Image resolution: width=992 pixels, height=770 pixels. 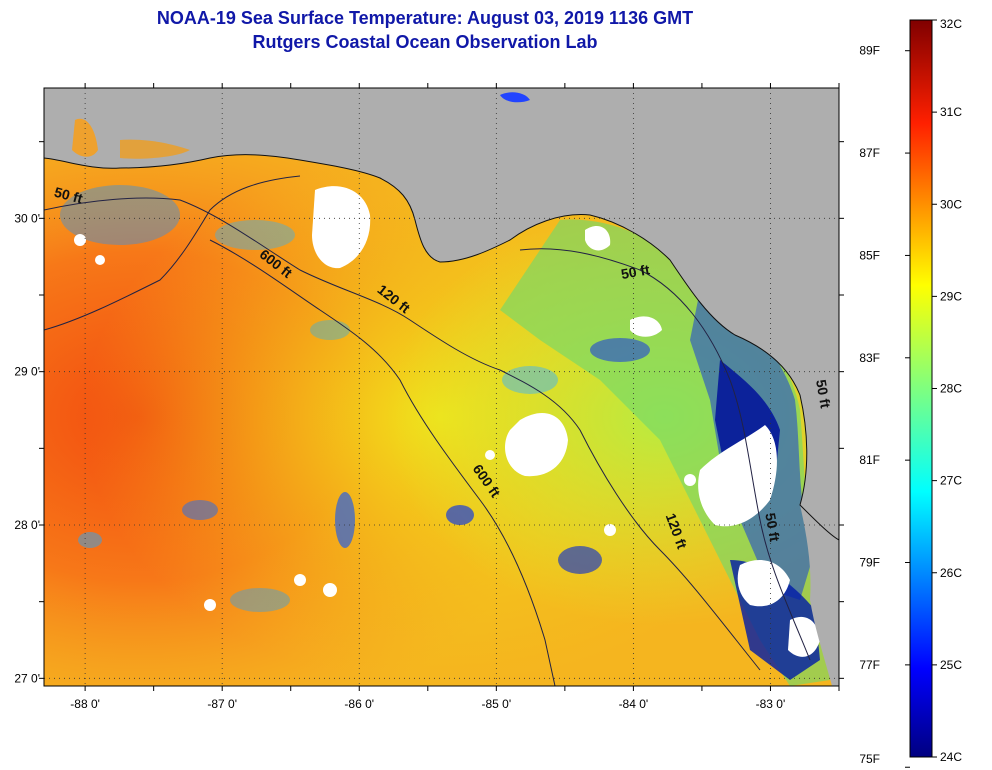 What do you see at coordinates (951, 24) in the screenshot?
I see `colorbar-celsius-label: 32C` at bounding box center [951, 24].